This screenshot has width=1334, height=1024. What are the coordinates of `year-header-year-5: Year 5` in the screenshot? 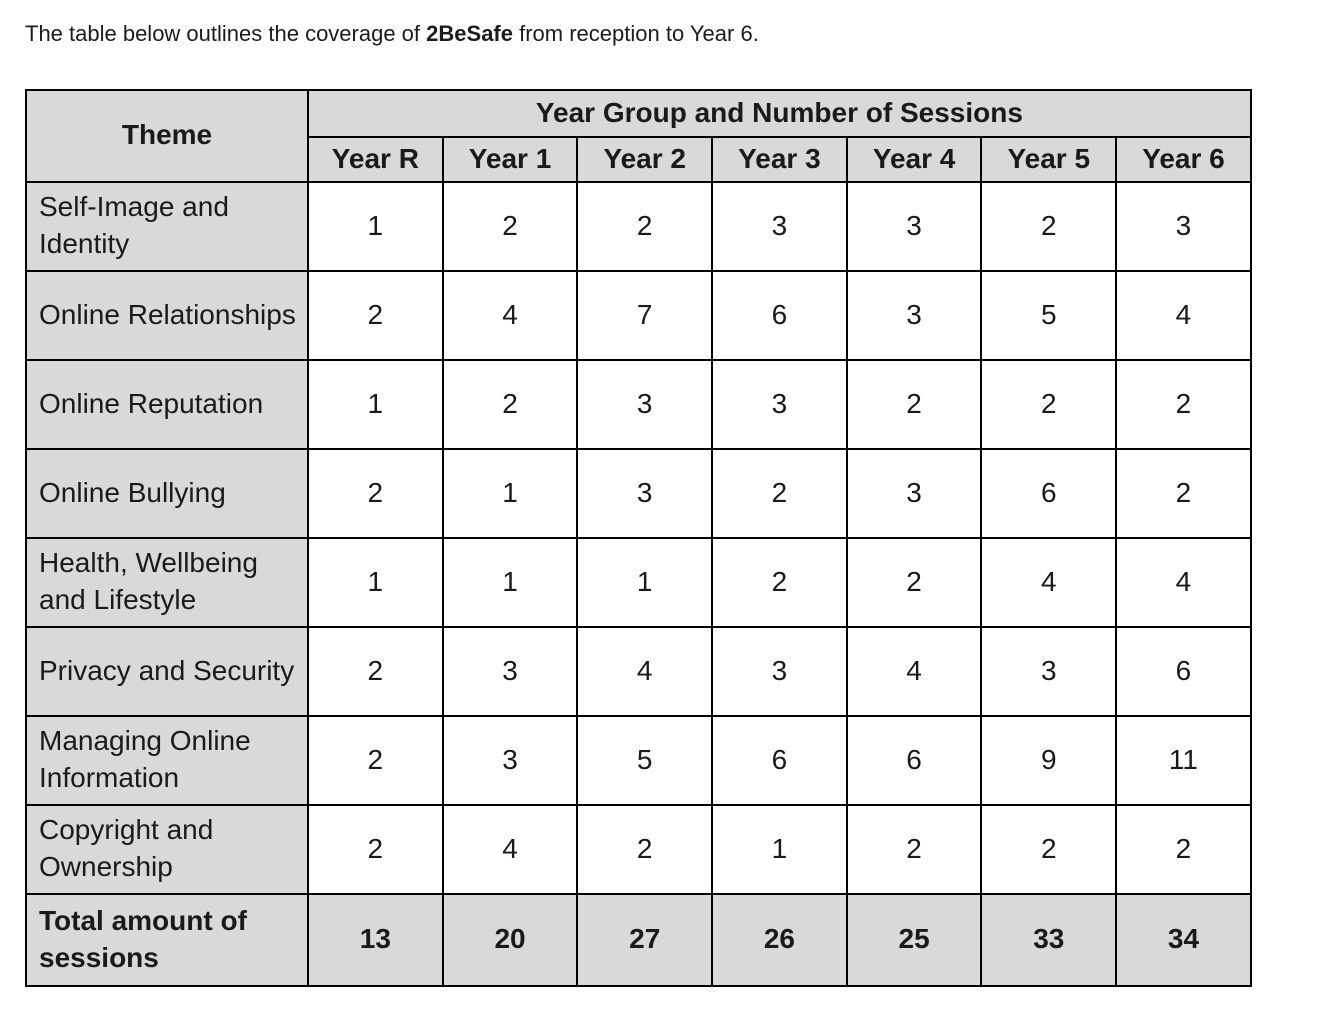 It's located at (1049, 159).